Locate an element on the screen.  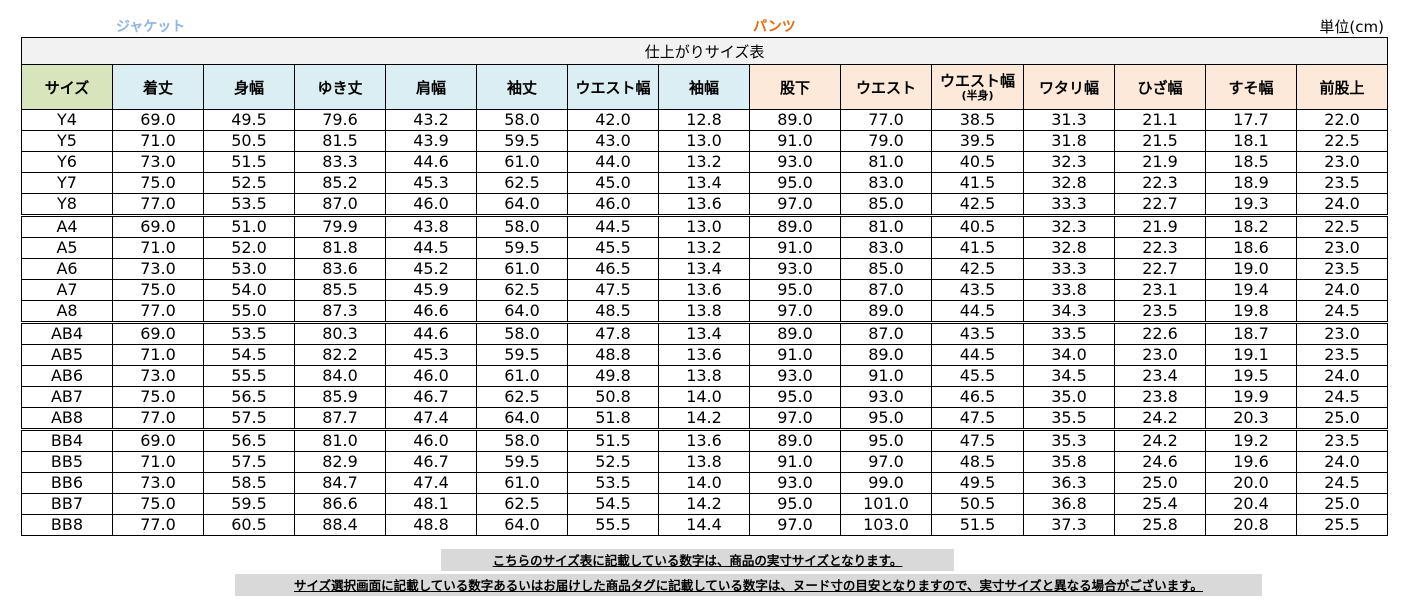
value-cell: 45.5 is located at coordinates (977, 376).